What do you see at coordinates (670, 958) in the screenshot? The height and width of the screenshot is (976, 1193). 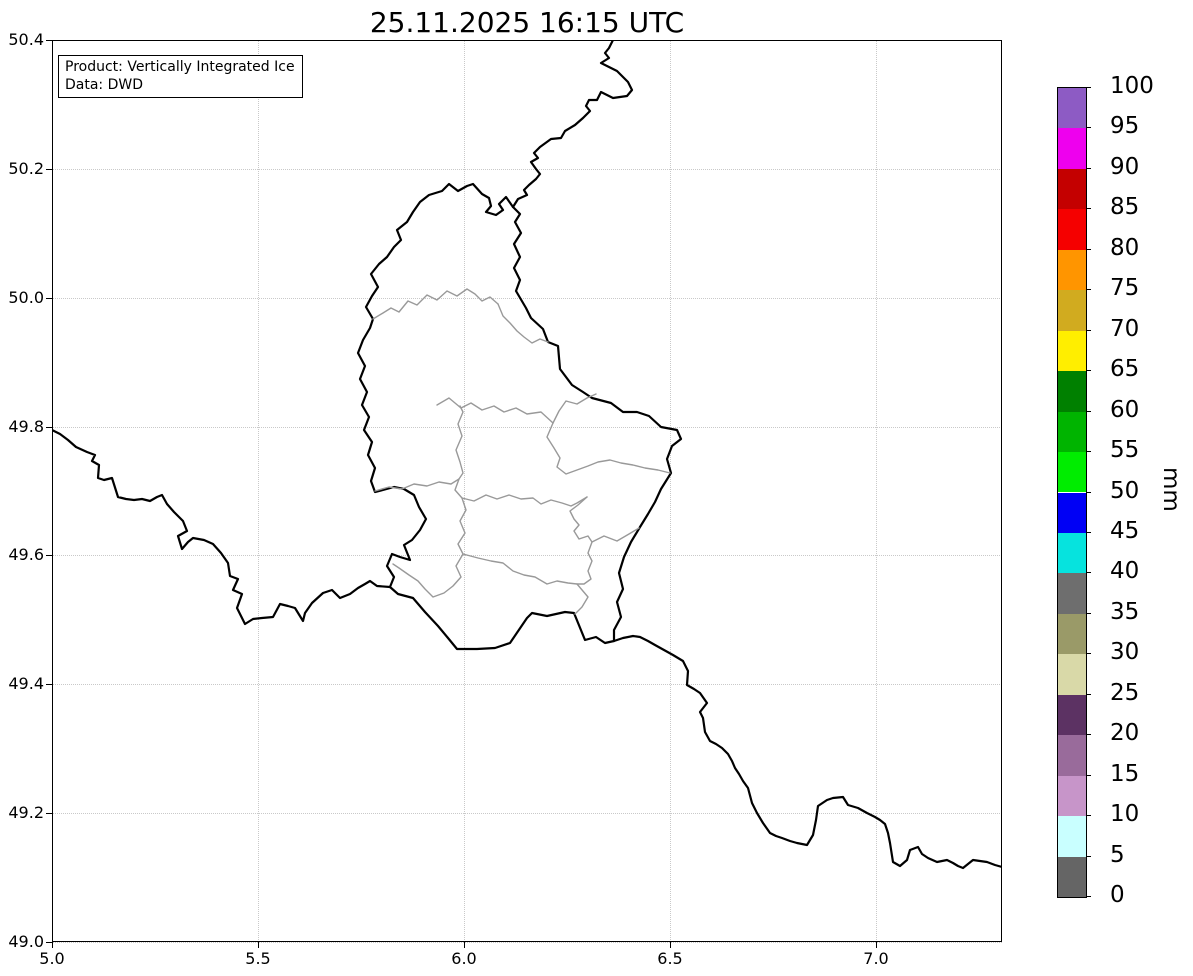 I see `x-tick-label: 6.5` at bounding box center [670, 958].